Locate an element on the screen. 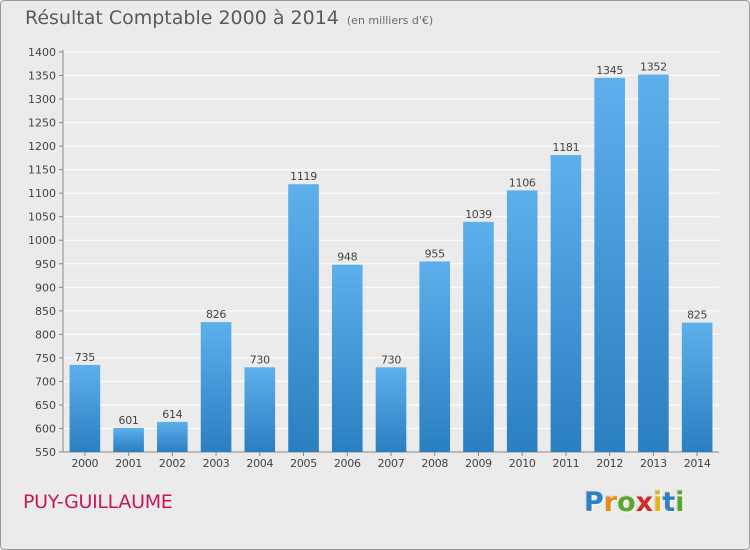  x-tick-label: 2000 is located at coordinates (84, 463).